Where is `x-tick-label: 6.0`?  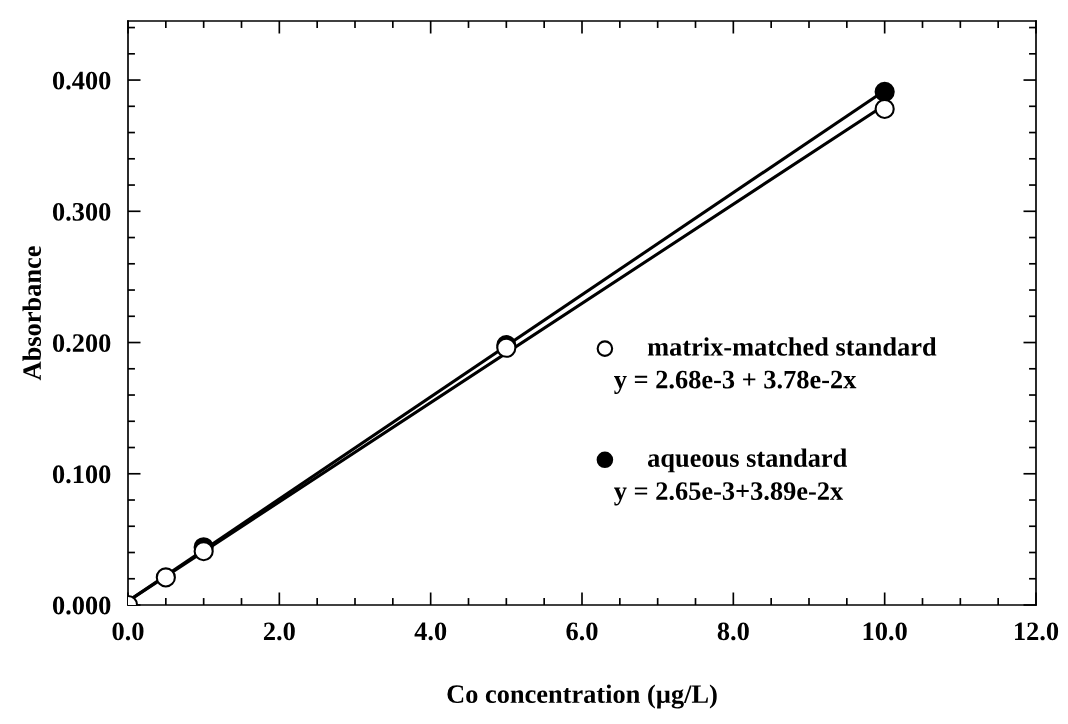 x-tick-label: 6.0 is located at coordinates (582, 631).